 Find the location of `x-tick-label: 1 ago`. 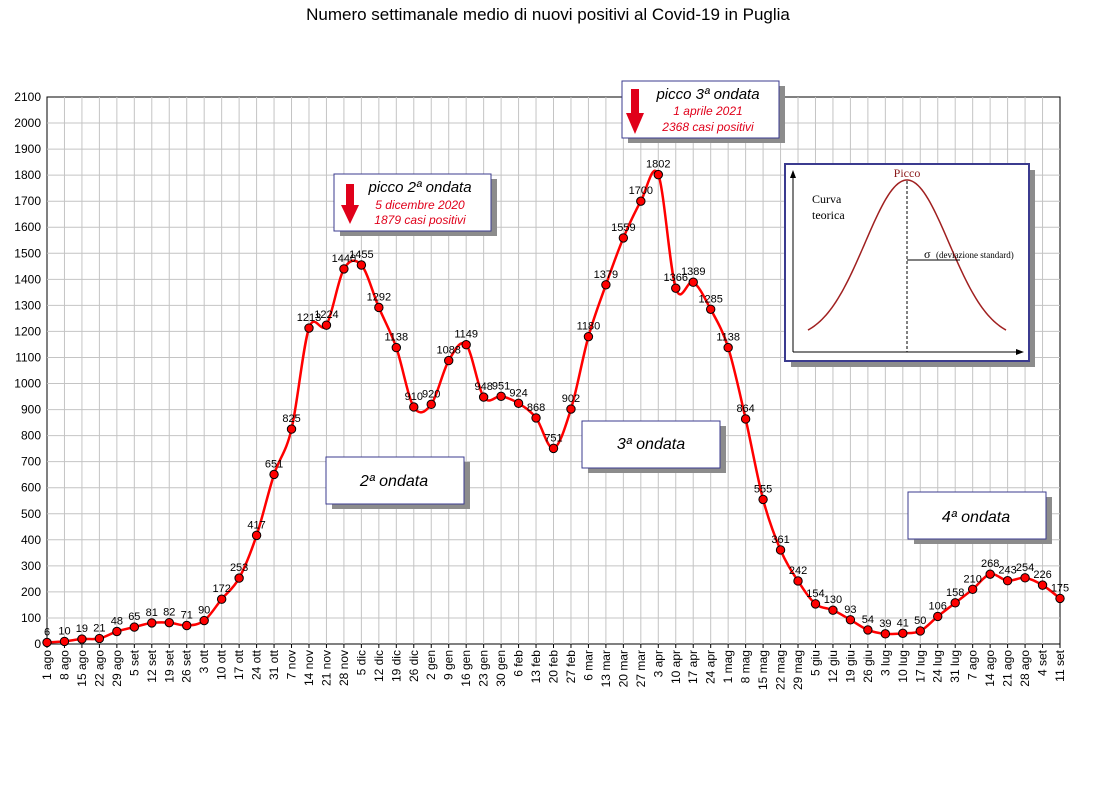

x-tick-label: 1 ago is located at coordinates (47, 665).